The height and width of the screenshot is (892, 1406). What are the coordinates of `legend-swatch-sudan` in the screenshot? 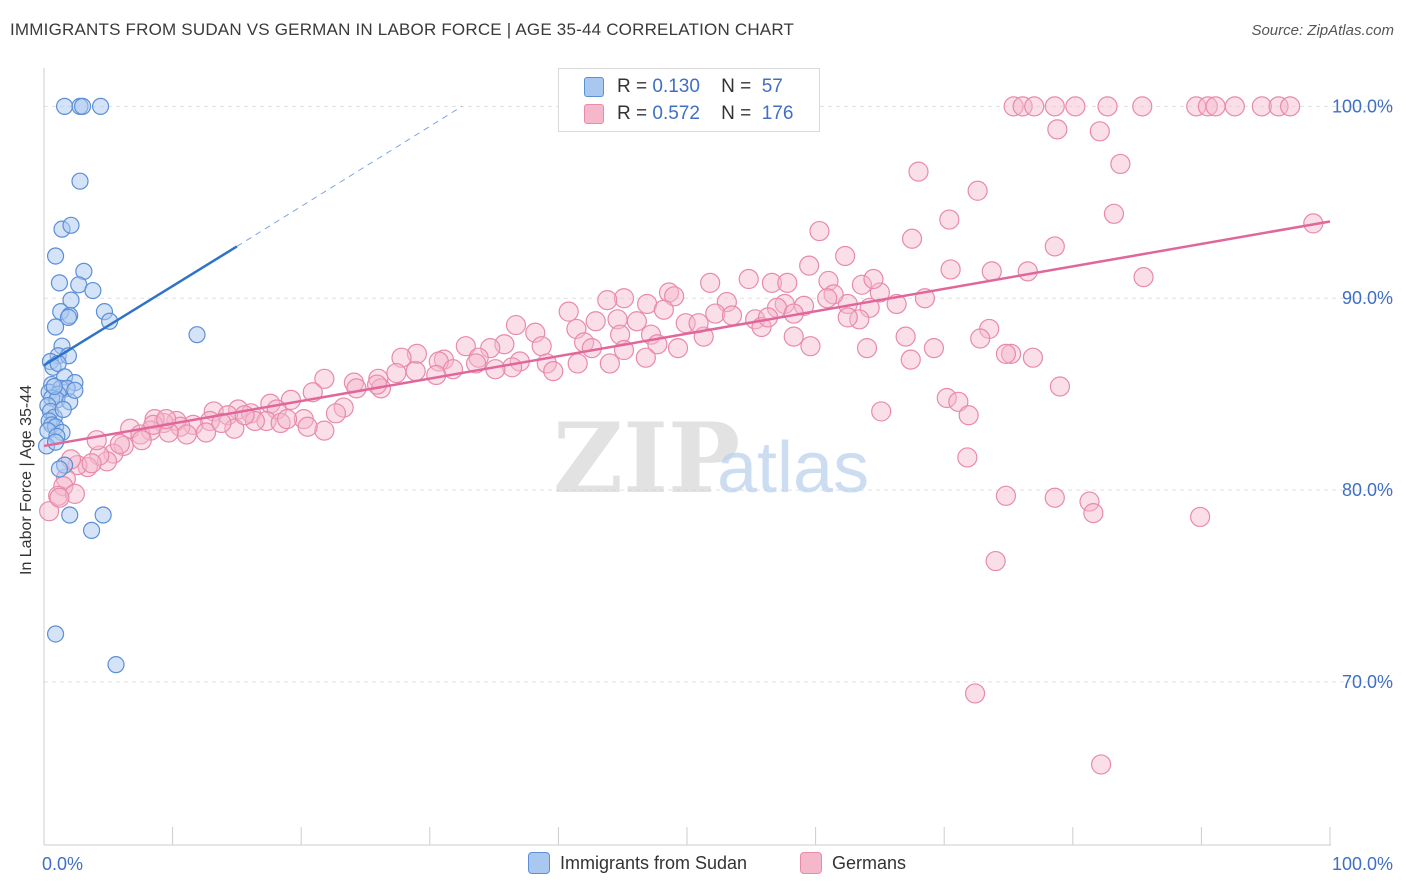 It's located at (594, 87).